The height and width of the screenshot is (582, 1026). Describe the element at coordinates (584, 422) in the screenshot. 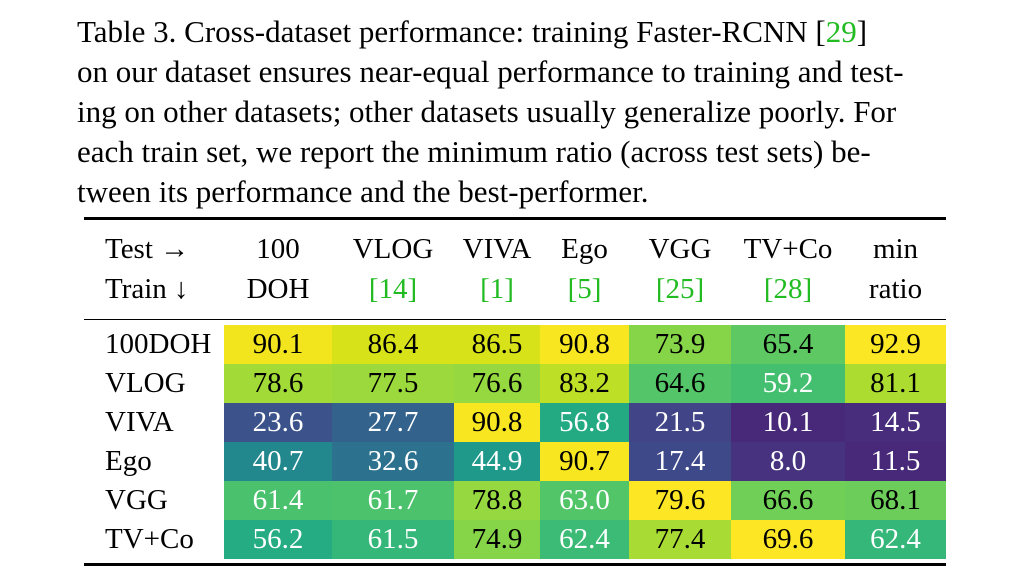

I see `table-cell: 56.8` at that location.